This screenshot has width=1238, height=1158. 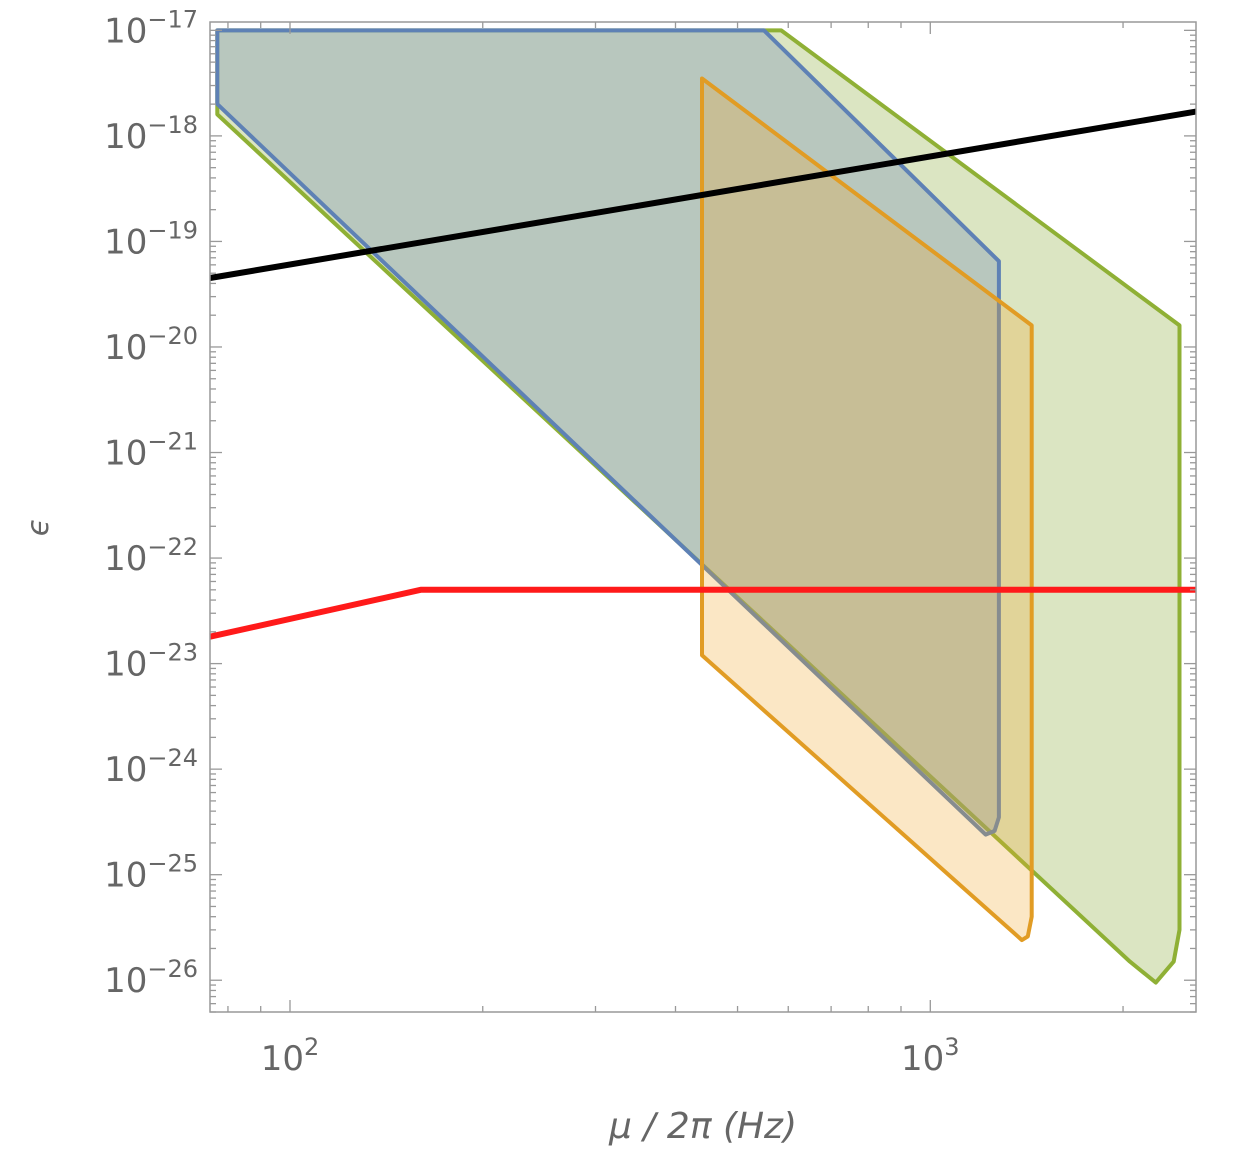 I want to click on y-tick-label: 10−18, so click(x=151, y=134).